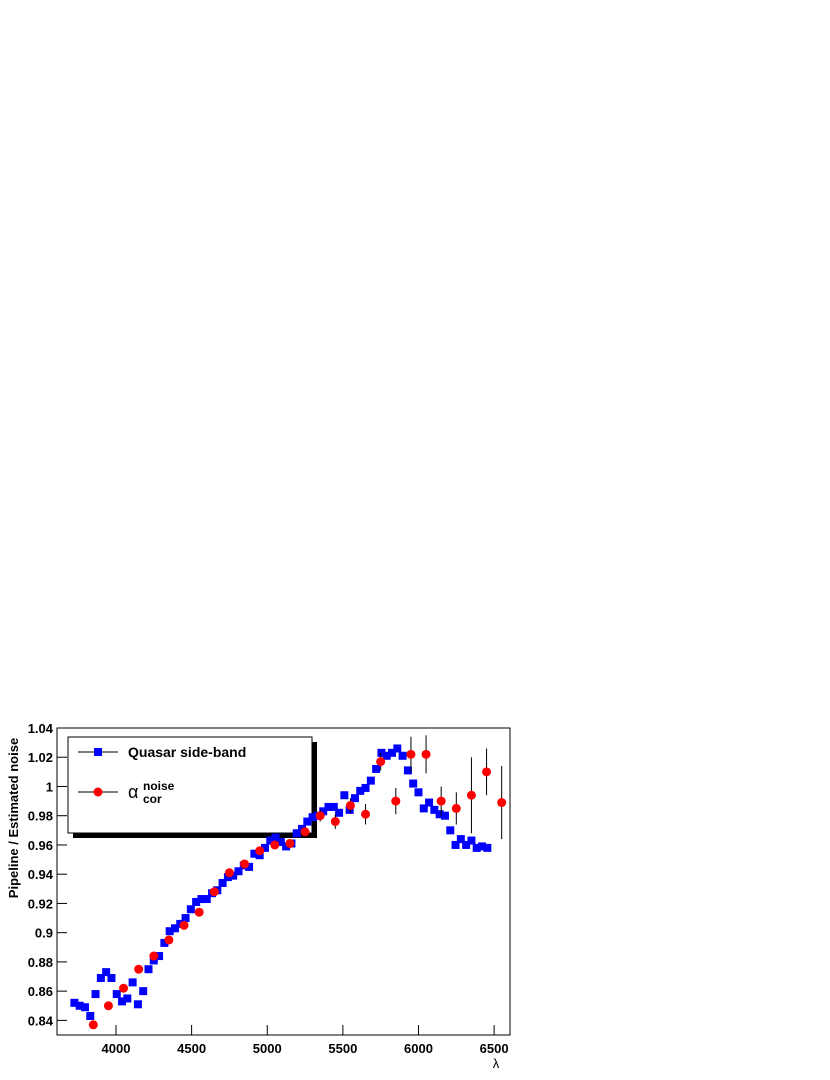  I want to click on y-axis-label: Pipeline / Estimated noise, so click(13, 818).